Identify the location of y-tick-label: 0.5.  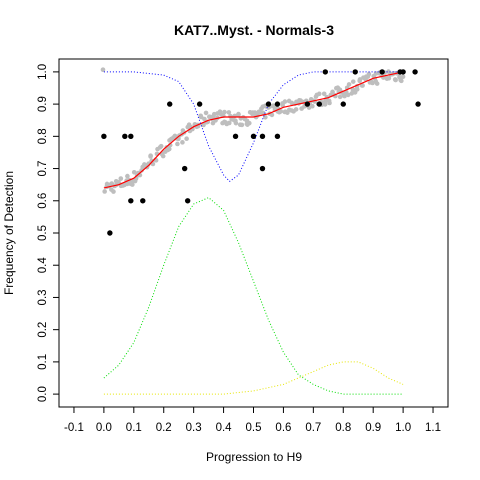
(43, 233).